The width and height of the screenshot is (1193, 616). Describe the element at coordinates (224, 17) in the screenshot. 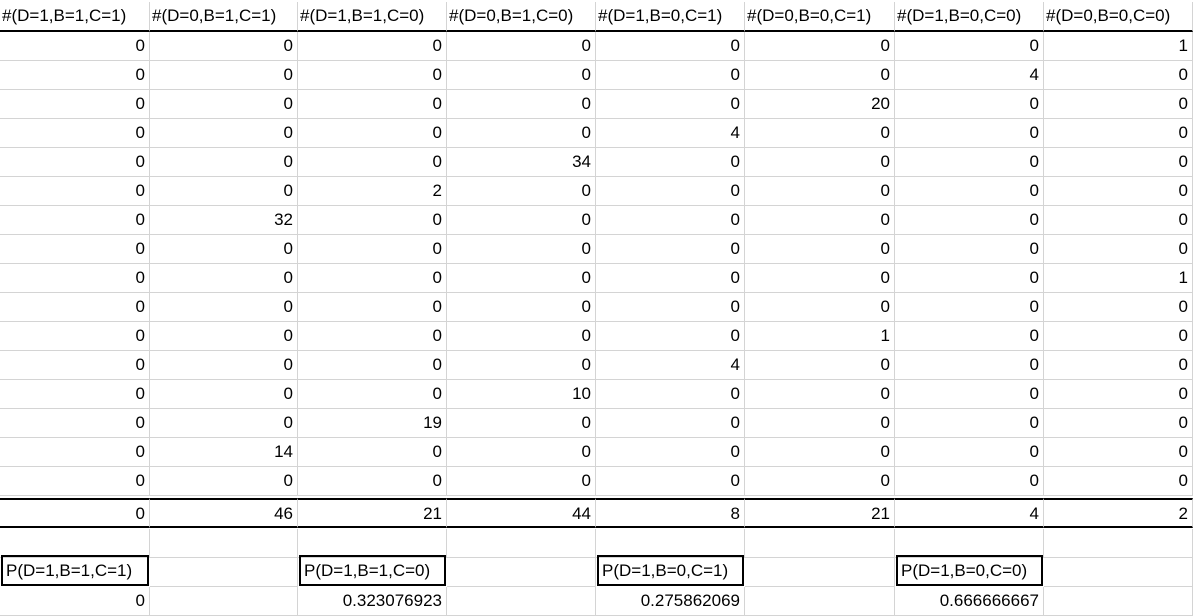

I see `column-header: #(D=0,B=1,C=1)` at that location.